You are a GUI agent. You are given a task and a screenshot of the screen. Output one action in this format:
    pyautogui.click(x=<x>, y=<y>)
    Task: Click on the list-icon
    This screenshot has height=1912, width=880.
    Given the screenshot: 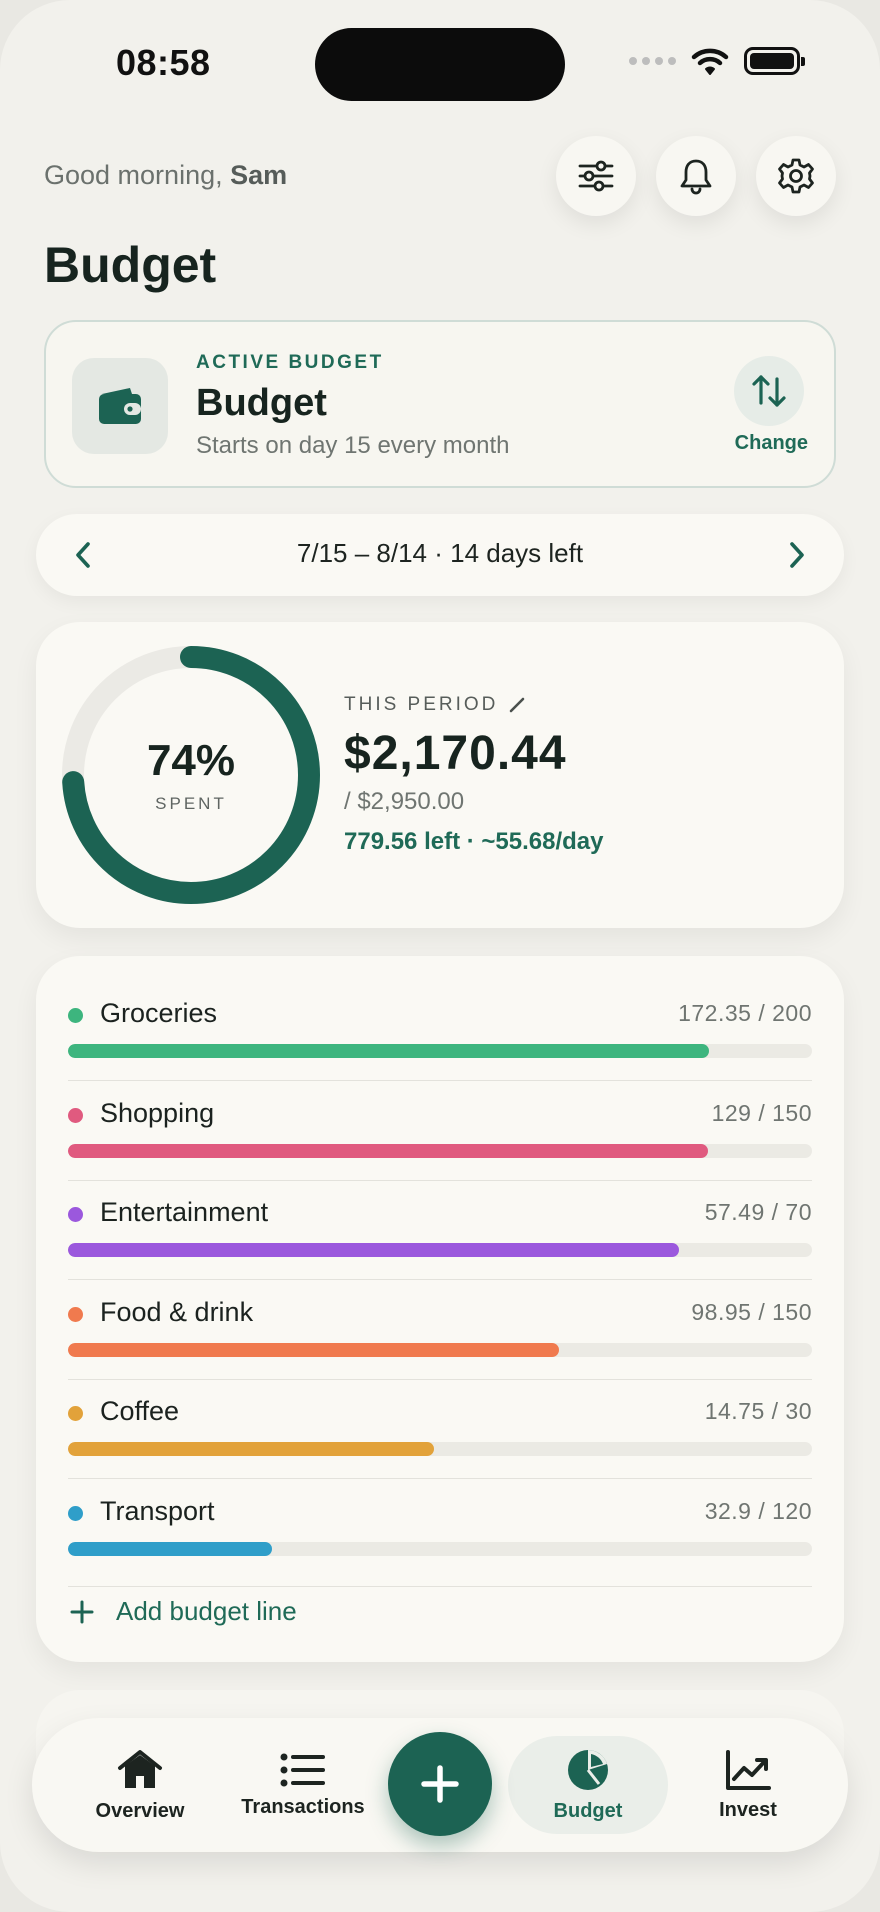 What is the action you would take?
    pyautogui.click(x=302, y=1769)
    